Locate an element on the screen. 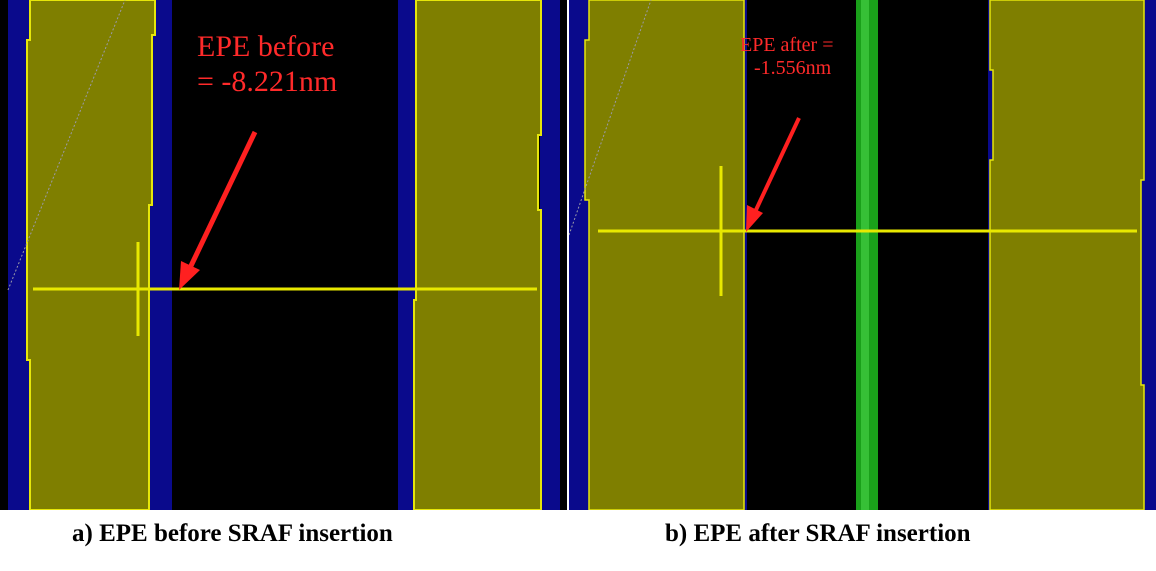 This screenshot has height=571, width=1156. annotation-line-2: -1.556nm is located at coordinates (793, 68).